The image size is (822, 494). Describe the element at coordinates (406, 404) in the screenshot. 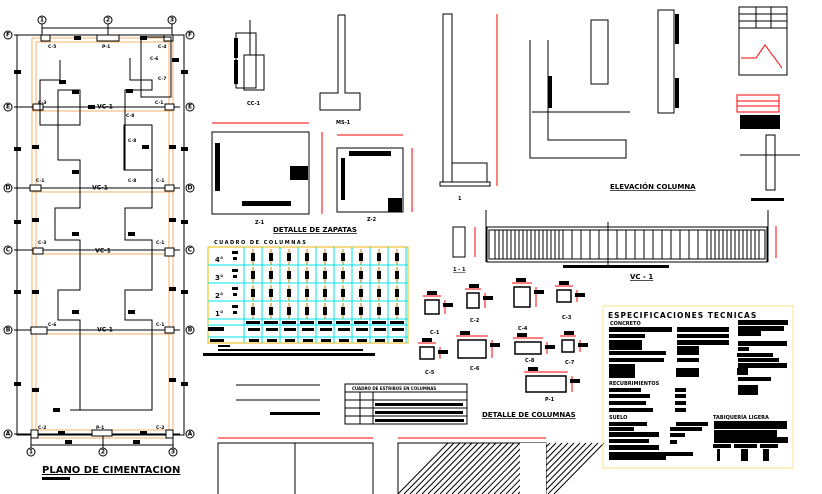

I see `stirrup-table: CUADRO DE ESTRIBOS EN COLUMNAS` at that location.